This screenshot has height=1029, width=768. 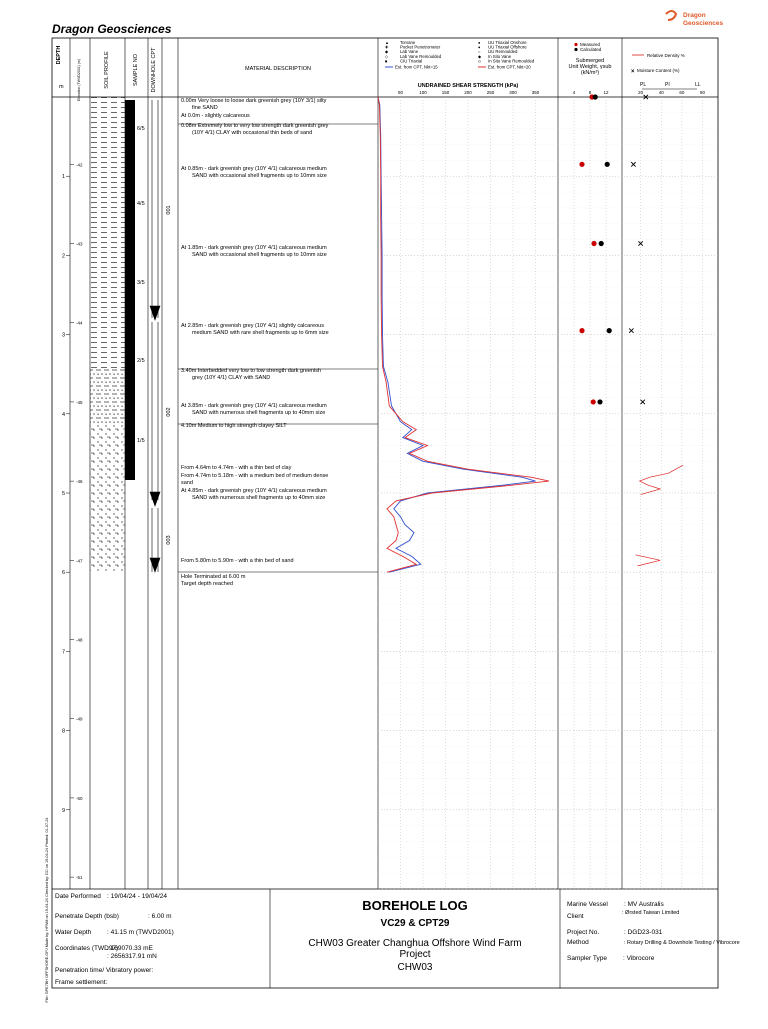 What do you see at coordinates (278, 348) in the screenshot?
I see `description-rules` at bounding box center [278, 348].